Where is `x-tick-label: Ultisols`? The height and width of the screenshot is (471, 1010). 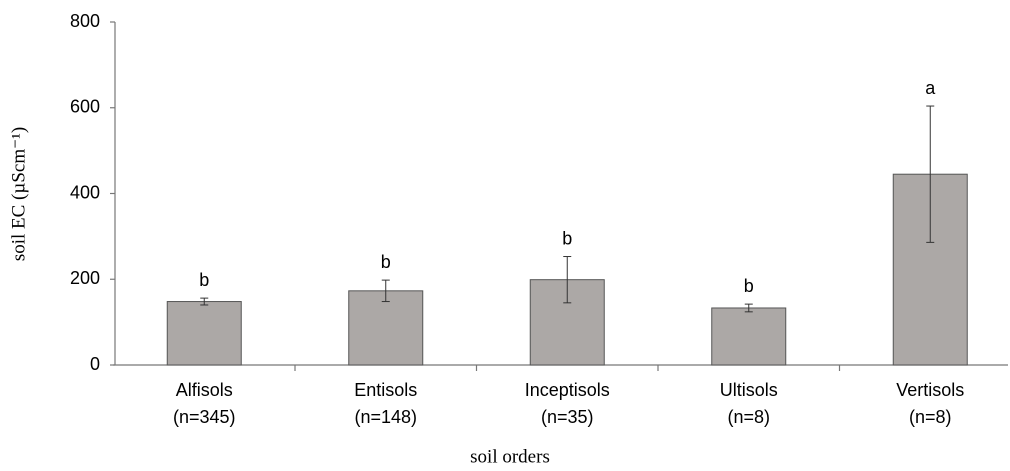 x-tick-label: Ultisols is located at coordinates (749, 390).